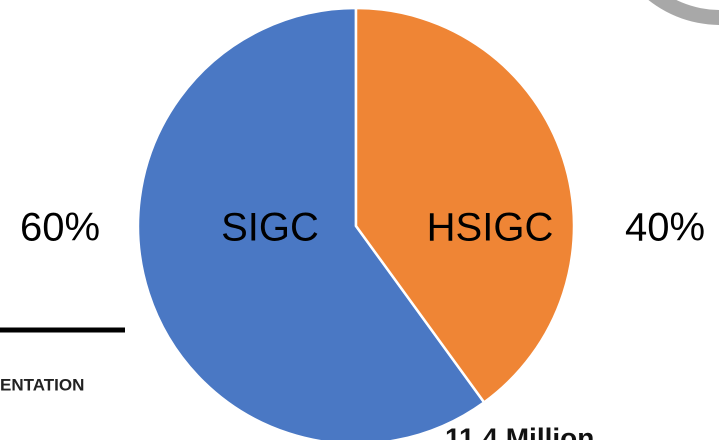  I want to click on value-label: 40%, so click(665, 228).